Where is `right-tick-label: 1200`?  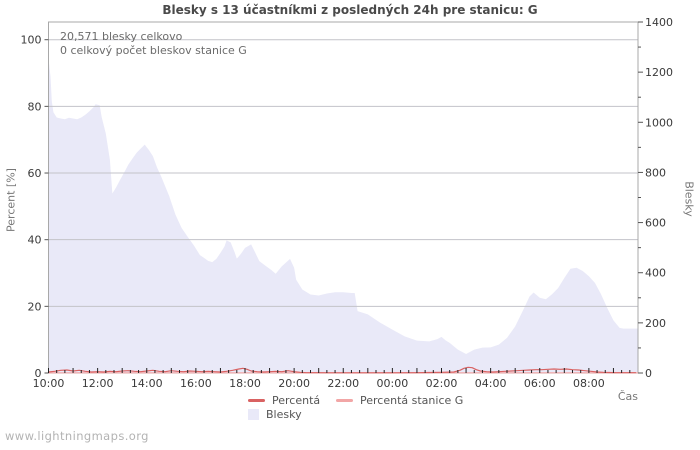
right-tick-label: 1200 is located at coordinates (659, 72).